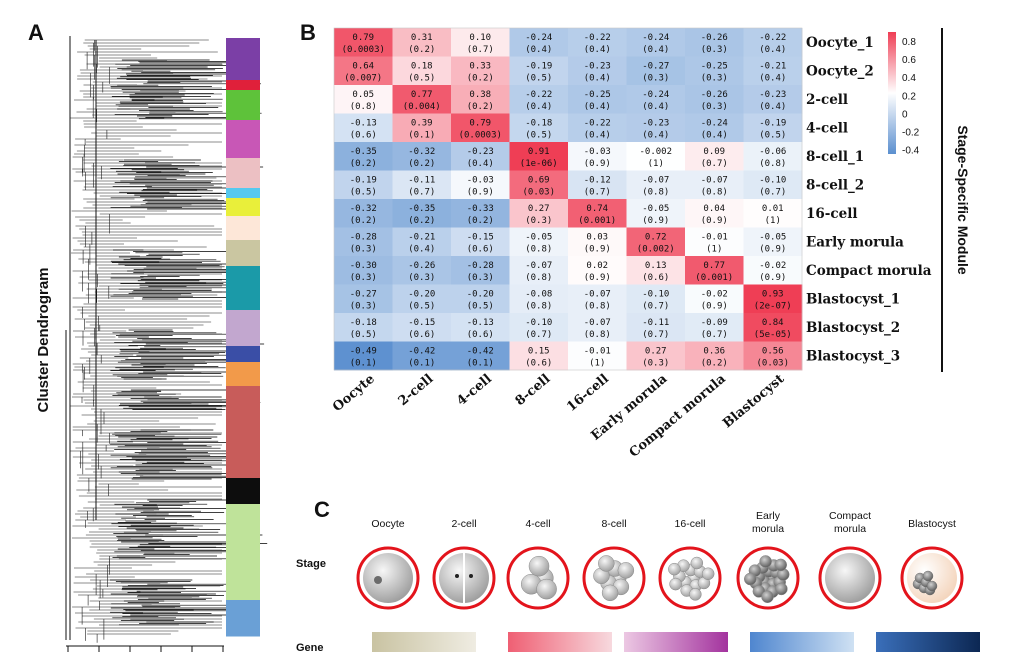  Describe the element at coordinates (597, 95) in the screenshot. I see `cell-correlation-label: -0.25` at that location.